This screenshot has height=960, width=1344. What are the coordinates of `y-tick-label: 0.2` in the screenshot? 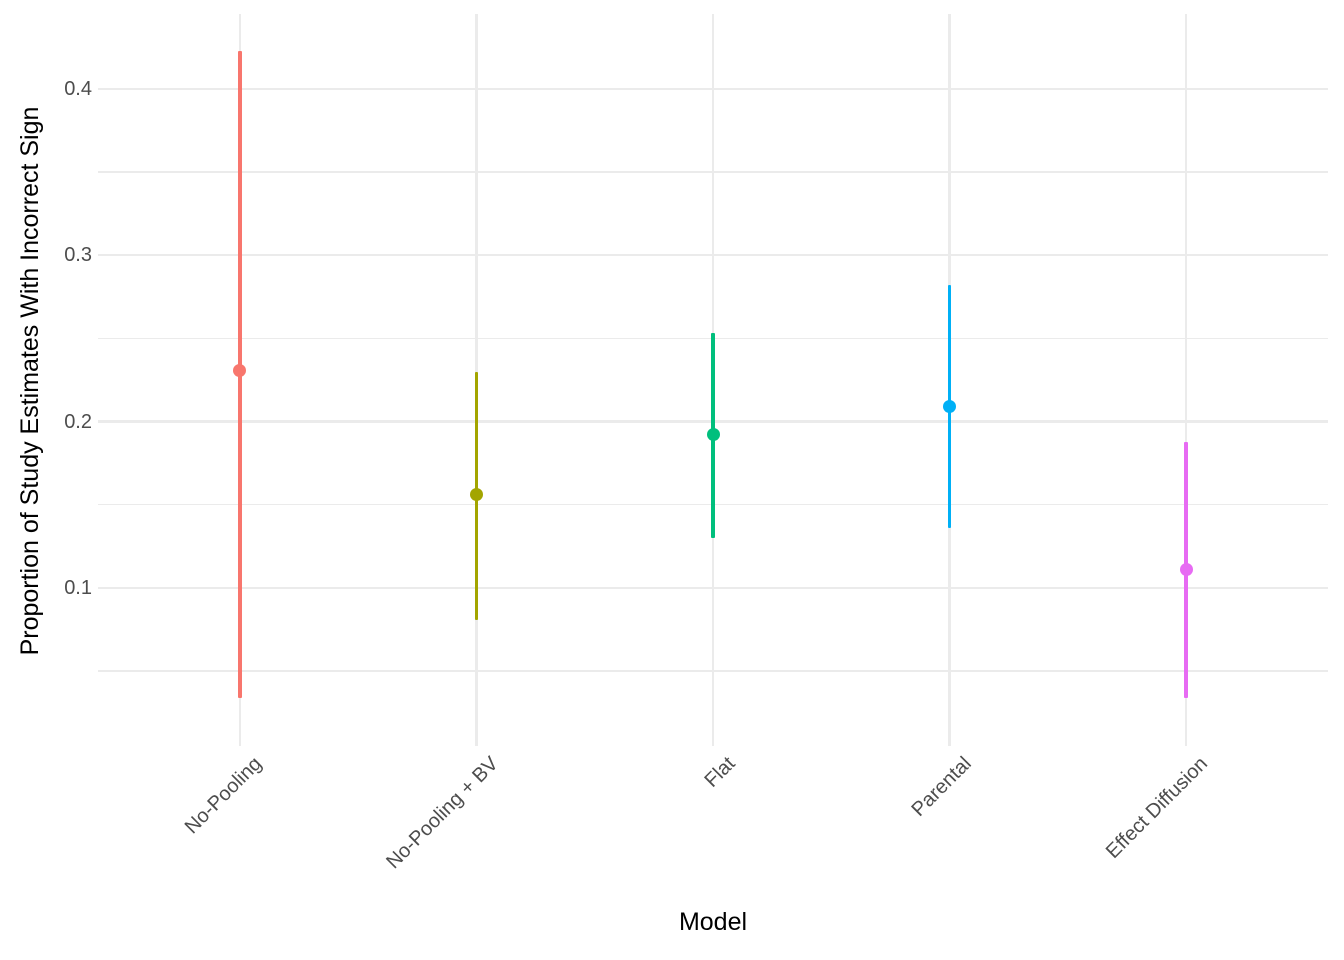 It's located at (78, 421).